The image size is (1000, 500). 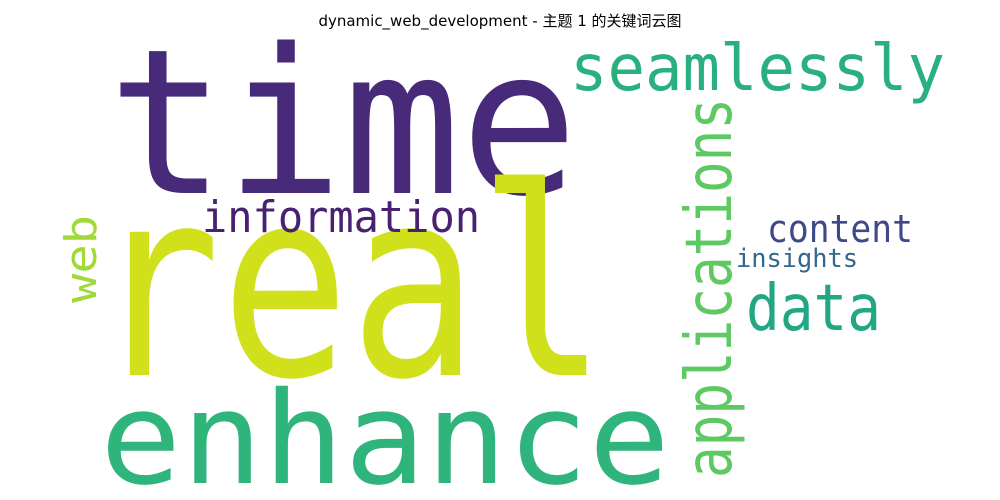 I want to click on chart-title: dynamic_web_development - 主题 1 的关键词云图, so click(x=500, y=21).